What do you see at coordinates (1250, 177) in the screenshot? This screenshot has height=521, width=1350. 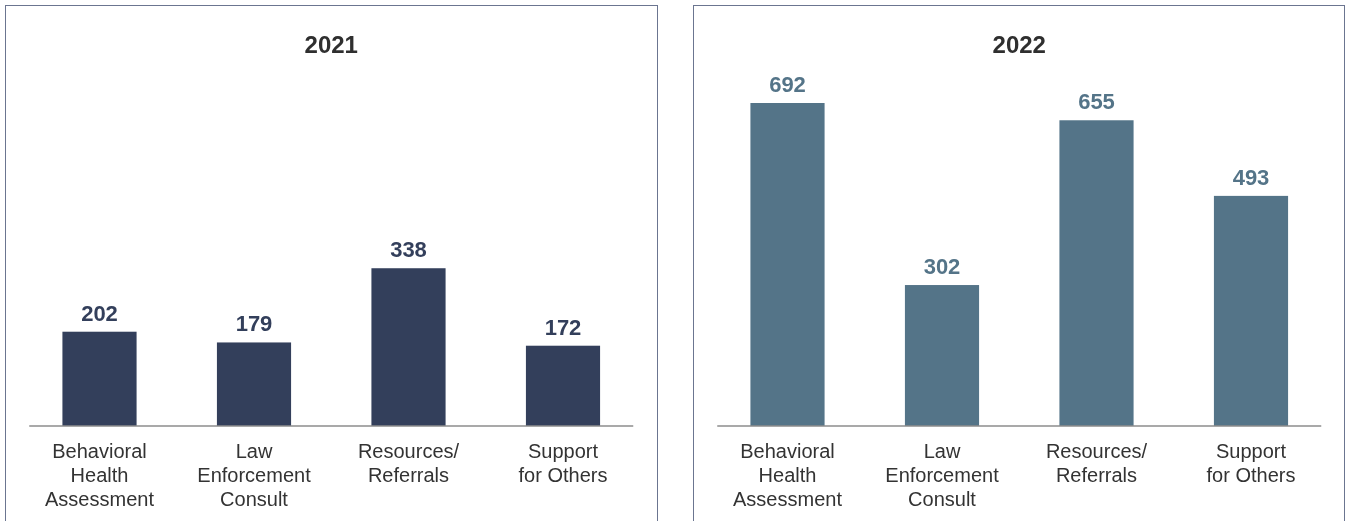 I see `data-label: 493` at bounding box center [1250, 177].